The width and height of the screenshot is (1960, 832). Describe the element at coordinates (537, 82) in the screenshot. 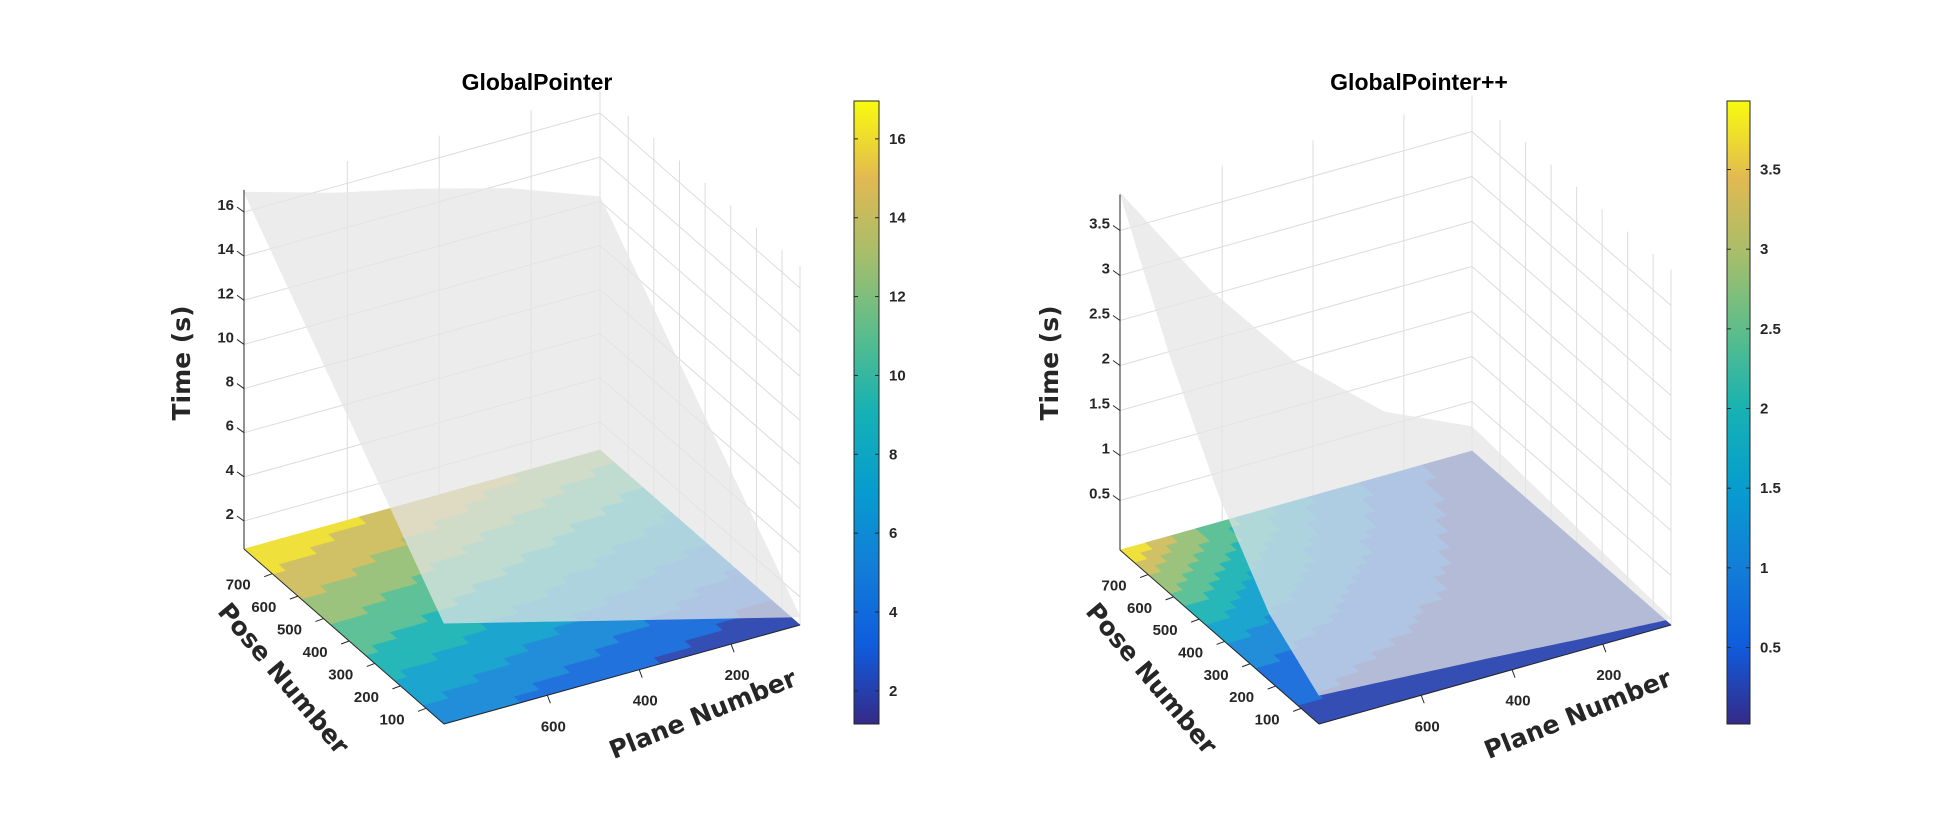

I see `plot-title: GlobalPointer` at that location.